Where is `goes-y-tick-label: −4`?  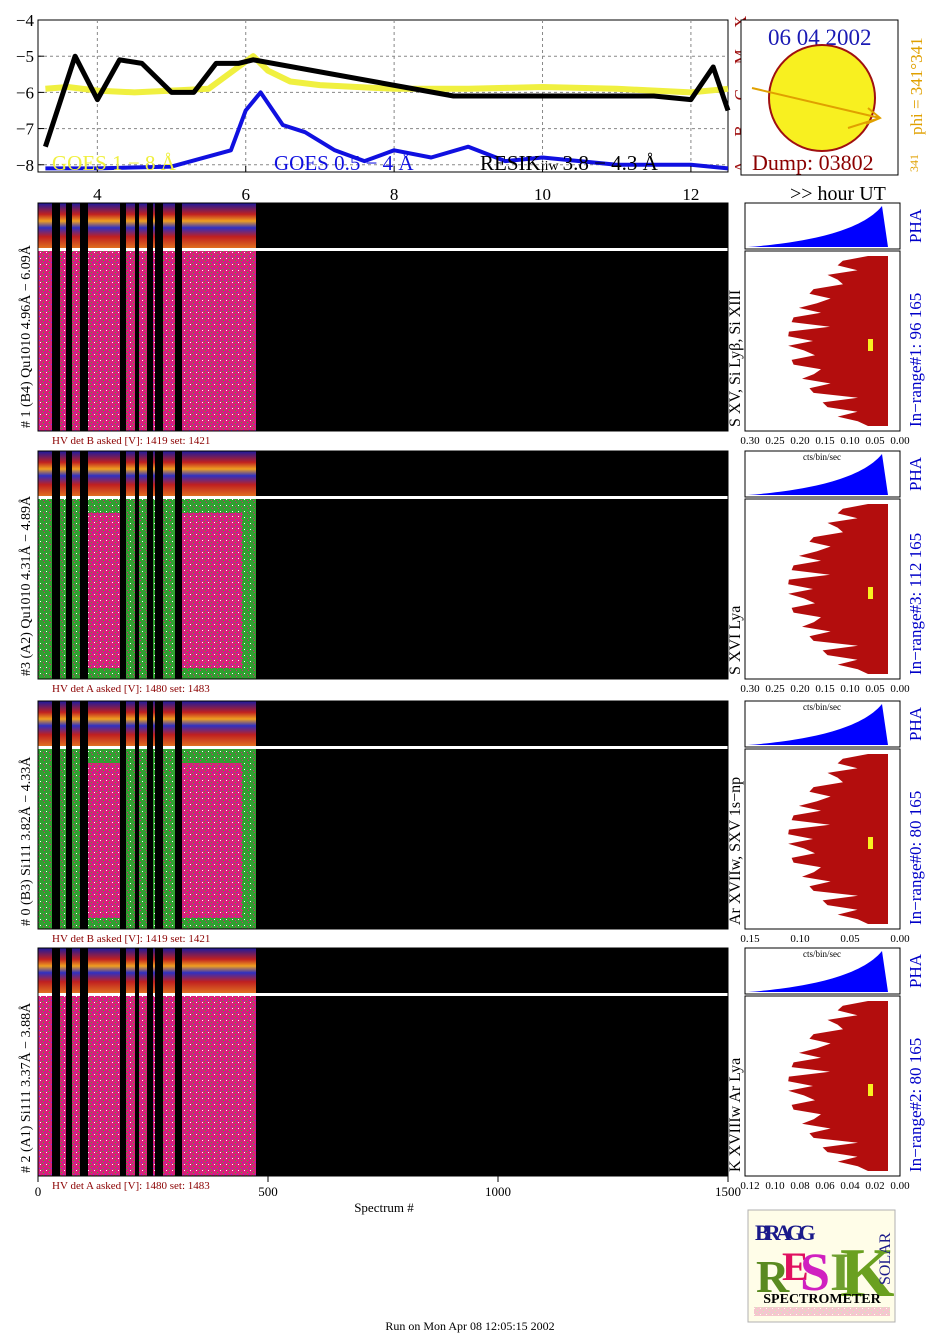 goes-y-tick-label: −4 is located at coordinates (25, 20).